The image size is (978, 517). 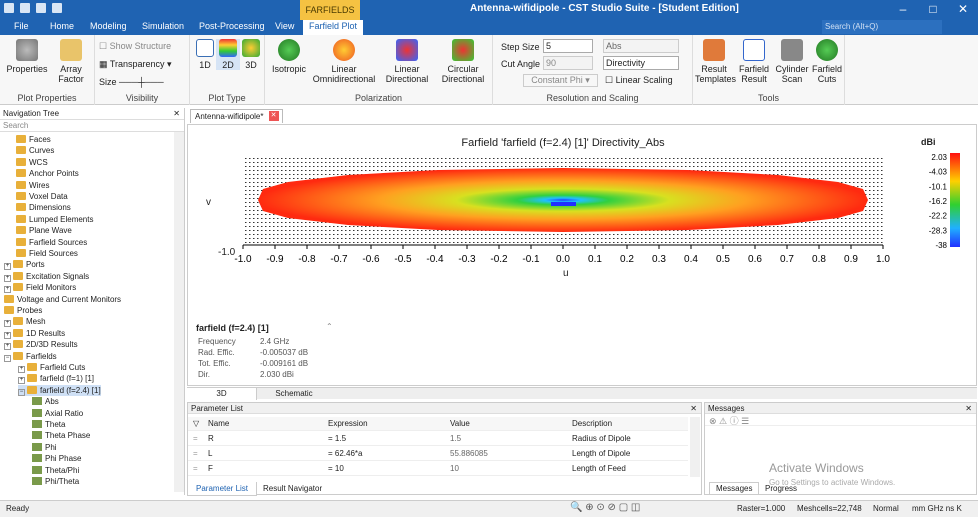 What do you see at coordinates (781, 488) in the screenshot?
I see `tab-progress: Progress` at bounding box center [781, 488].